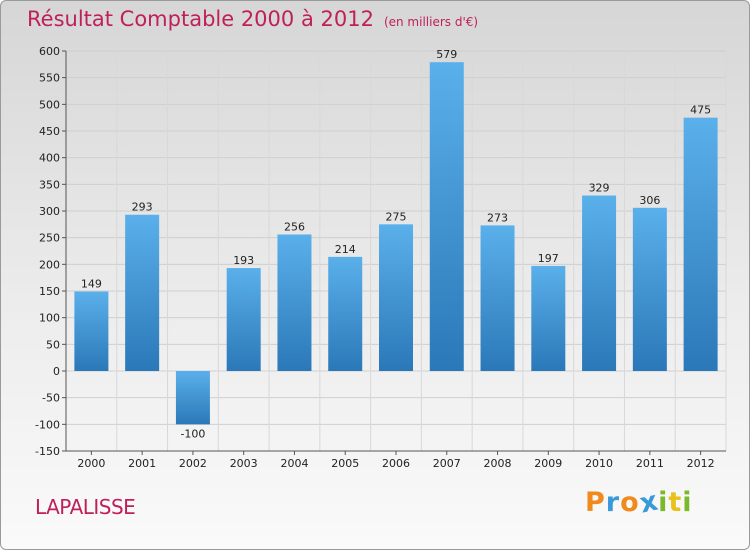 The height and width of the screenshot is (550, 750). What do you see at coordinates (497, 217) in the screenshot?
I see `data-label-2008: 273` at bounding box center [497, 217].